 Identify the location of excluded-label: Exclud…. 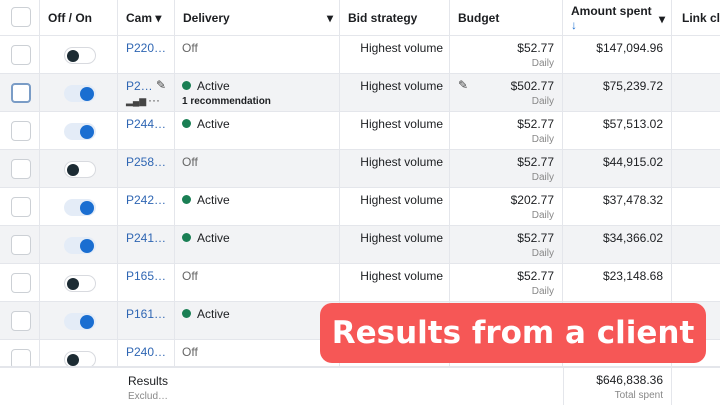
(148, 396).